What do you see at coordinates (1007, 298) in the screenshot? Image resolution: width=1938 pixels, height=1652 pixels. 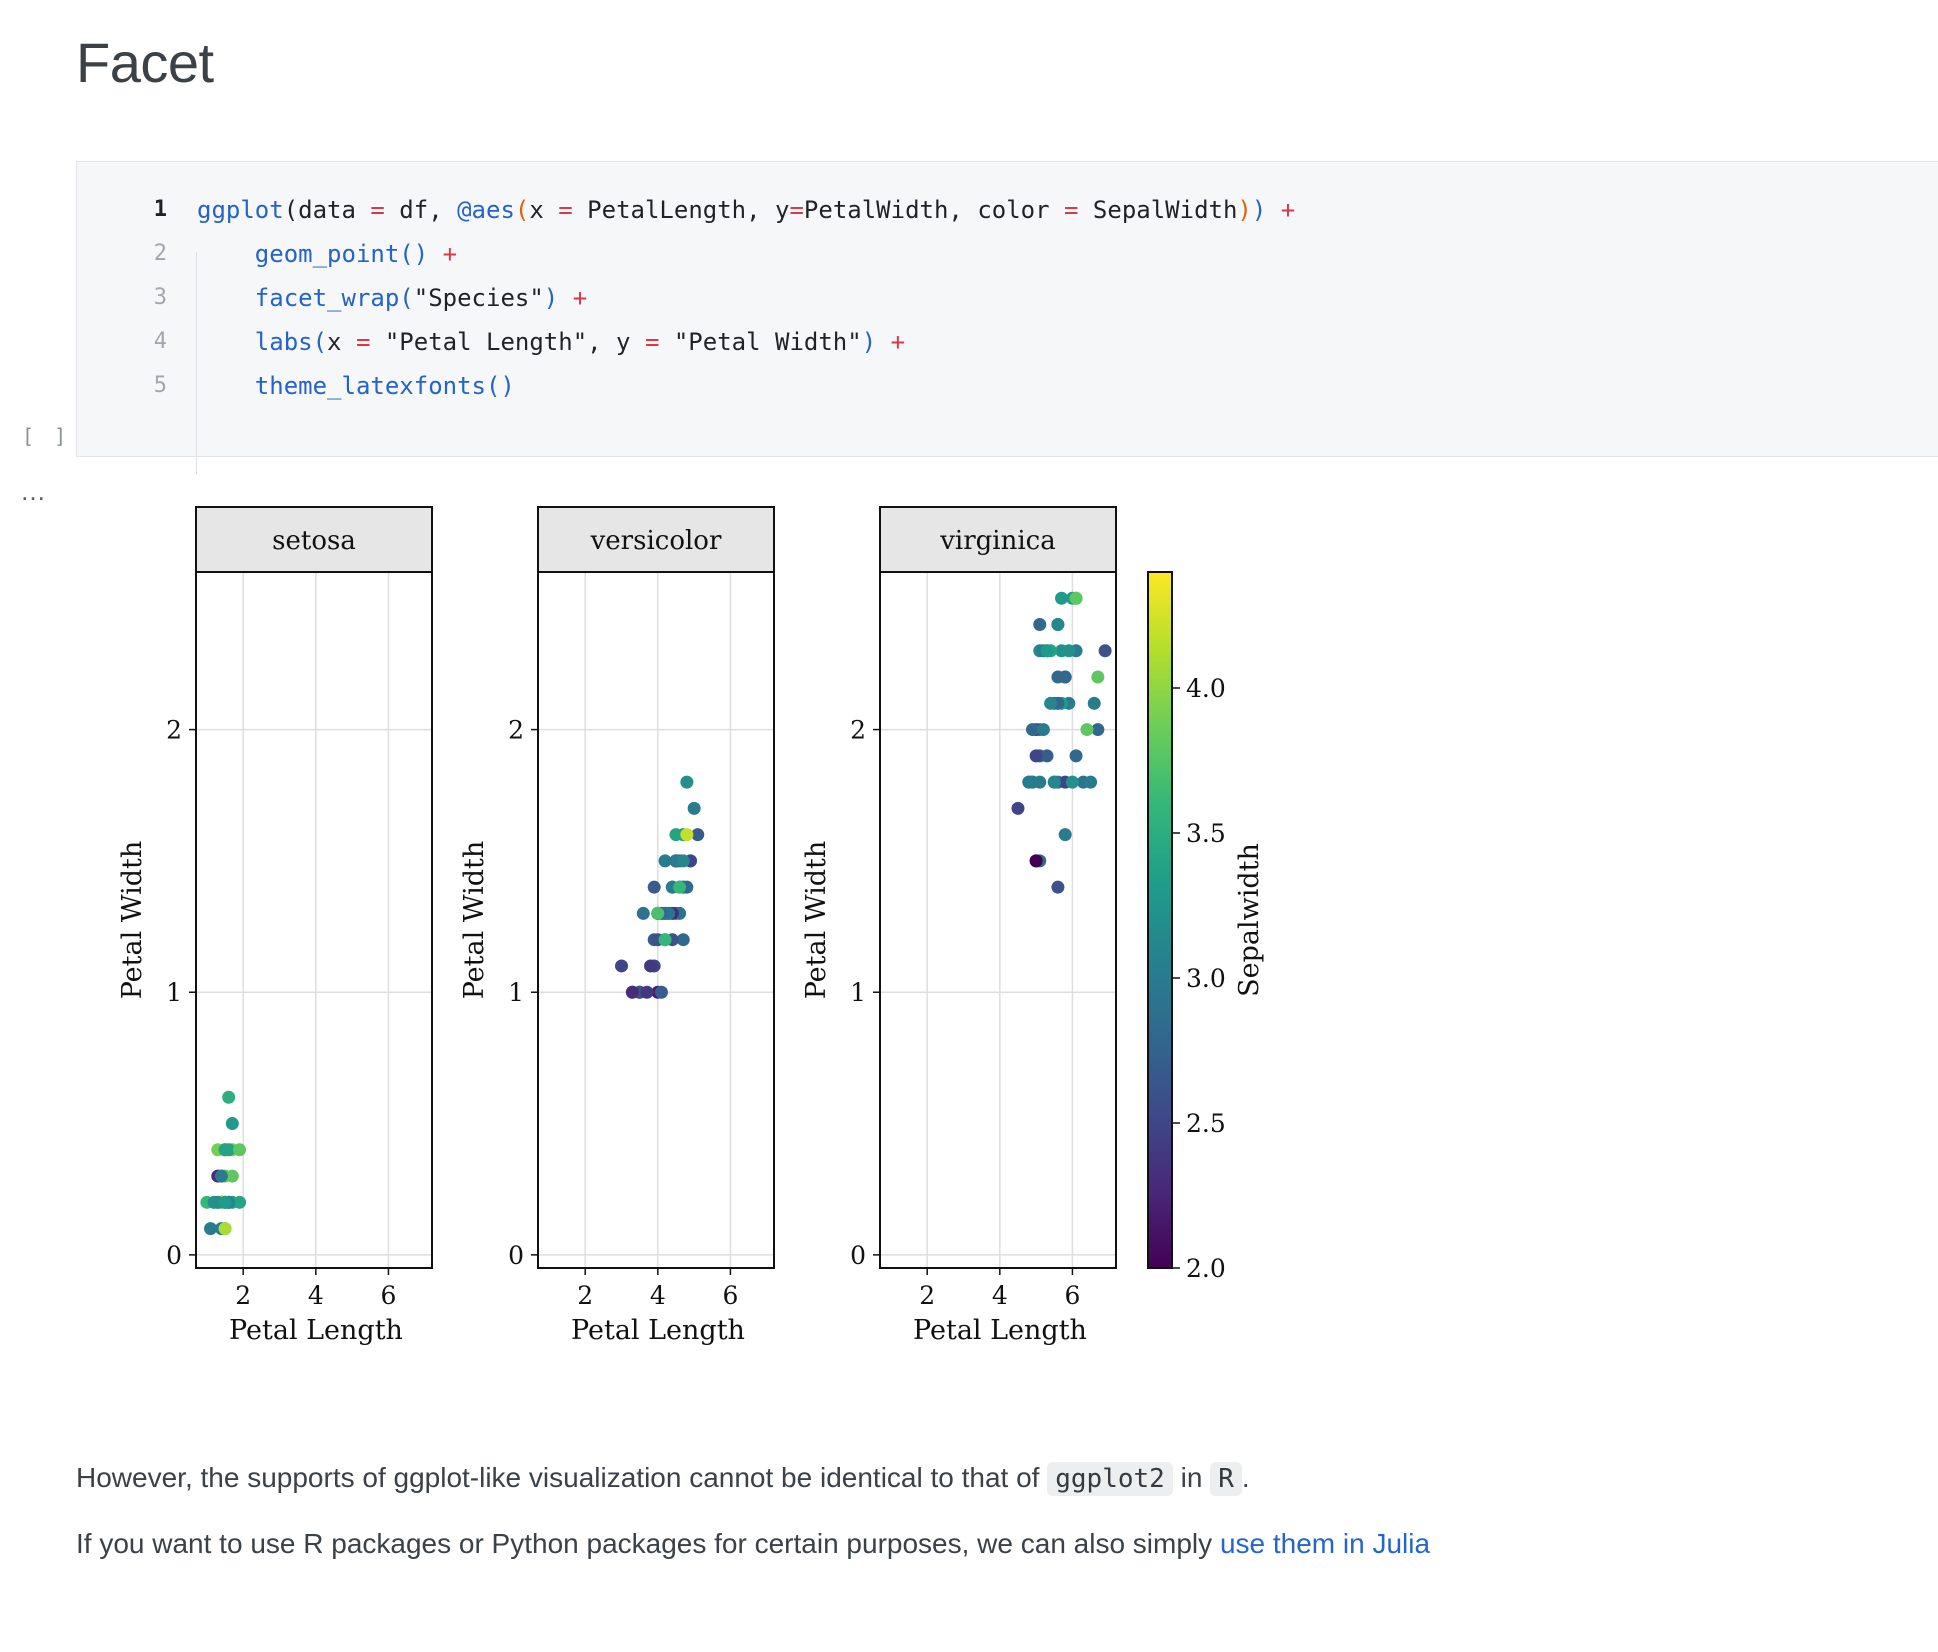 I see `code-line: 3 facet_wrap("Species") +` at bounding box center [1007, 298].